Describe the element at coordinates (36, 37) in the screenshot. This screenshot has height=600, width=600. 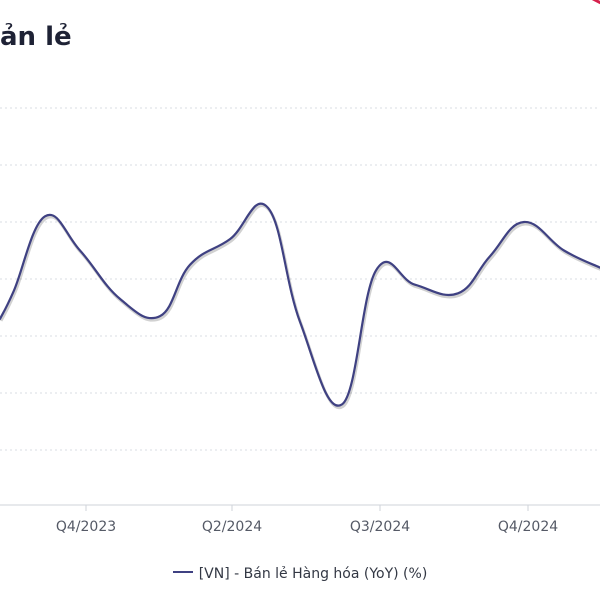
I see `chart-title: ản lẻ` at that location.